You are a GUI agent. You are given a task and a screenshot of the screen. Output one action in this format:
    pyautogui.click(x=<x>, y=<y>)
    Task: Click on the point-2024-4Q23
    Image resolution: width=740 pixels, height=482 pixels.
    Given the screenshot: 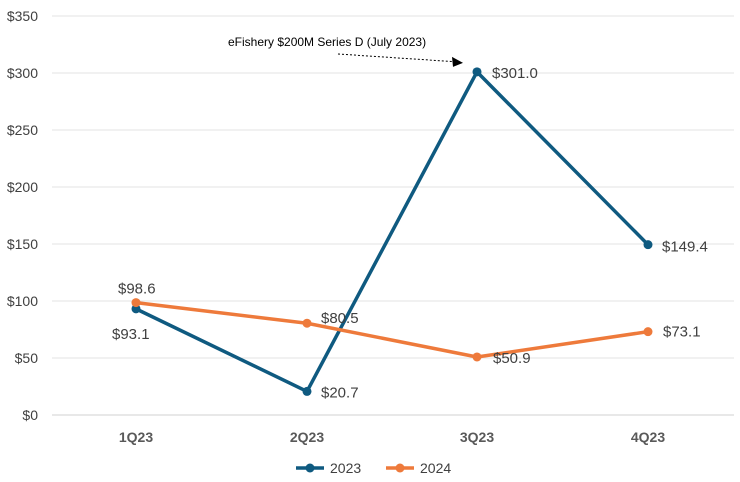 What is the action you would take?
    pyautogui.click(x=648, y=332)
    